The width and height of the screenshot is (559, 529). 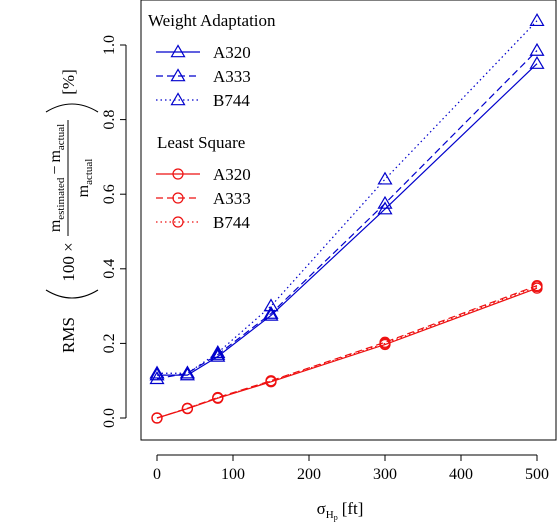 I want to click on series-marker-g1-s2-p2, so click(x=218, y=398).